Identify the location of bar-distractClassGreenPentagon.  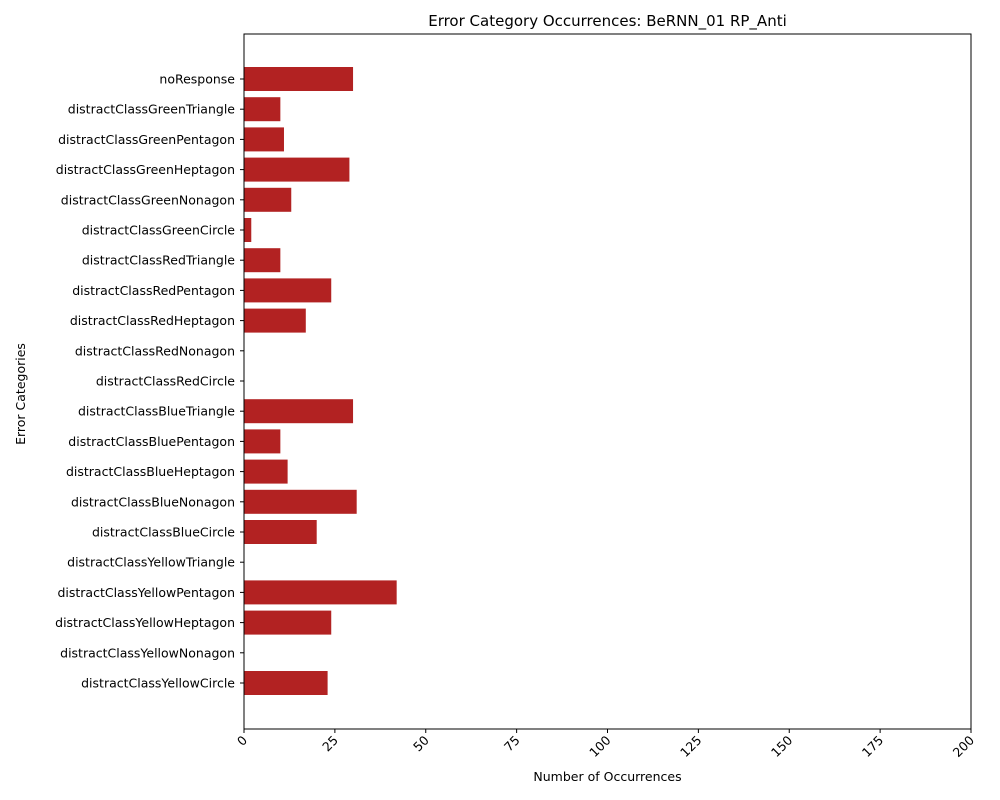
(264, 139).